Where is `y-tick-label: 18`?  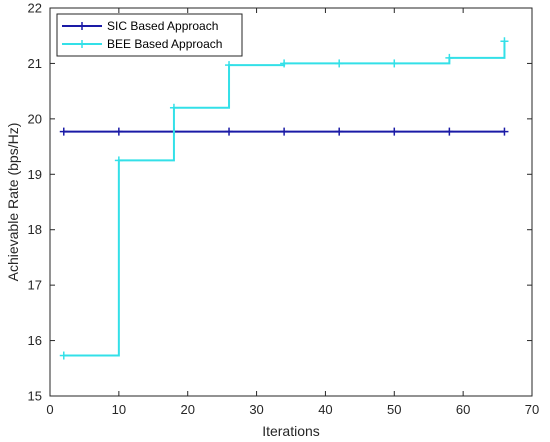 y-tick-label: 18 is located at coordinates (35, 229).